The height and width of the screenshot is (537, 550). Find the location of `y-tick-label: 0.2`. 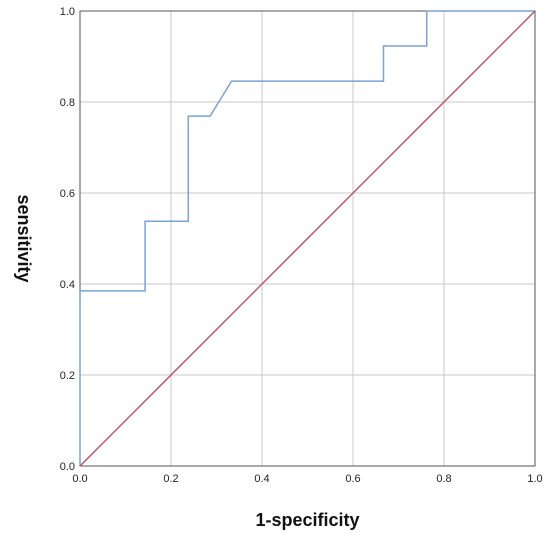

y-tick-label: 0.2 is located at coordinates (67, 376).